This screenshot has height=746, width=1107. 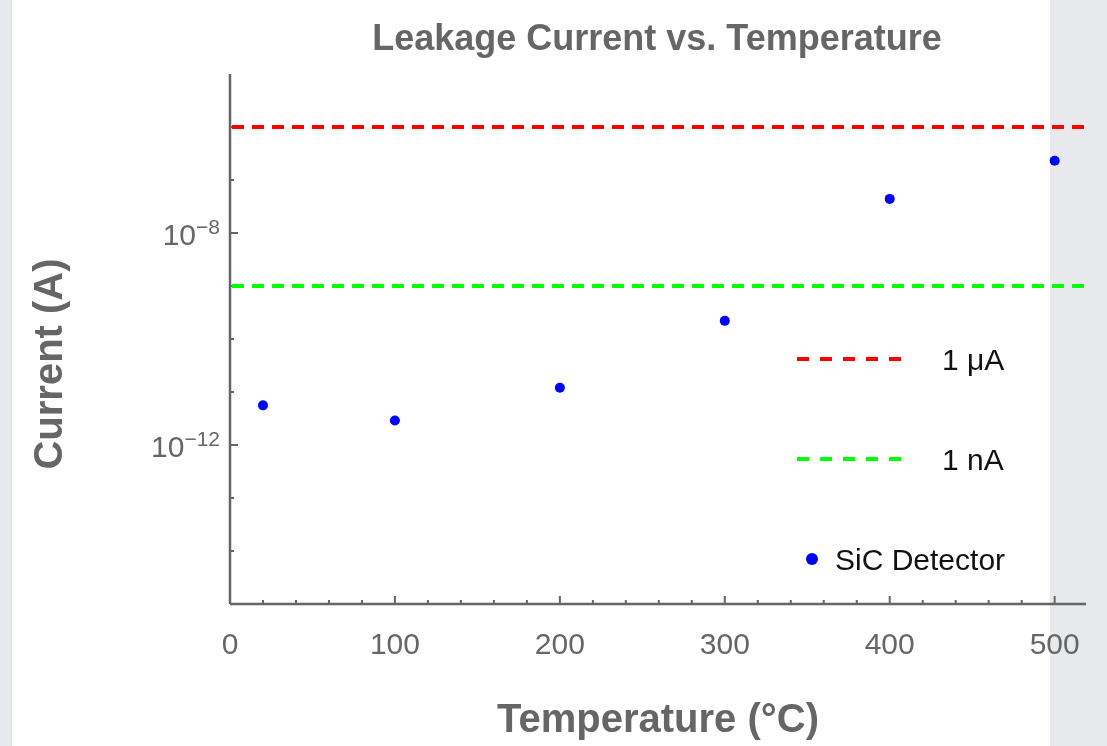 I want to click on x-tick-label: 300, so click(x=724, y=643).